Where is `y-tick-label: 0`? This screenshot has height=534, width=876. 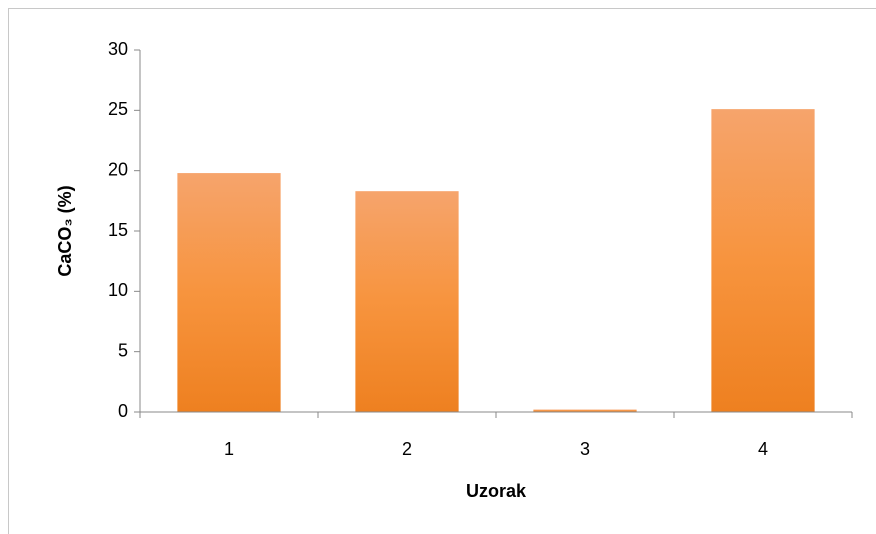
y-tick-label: 0 is located at coordinates (123, 411).